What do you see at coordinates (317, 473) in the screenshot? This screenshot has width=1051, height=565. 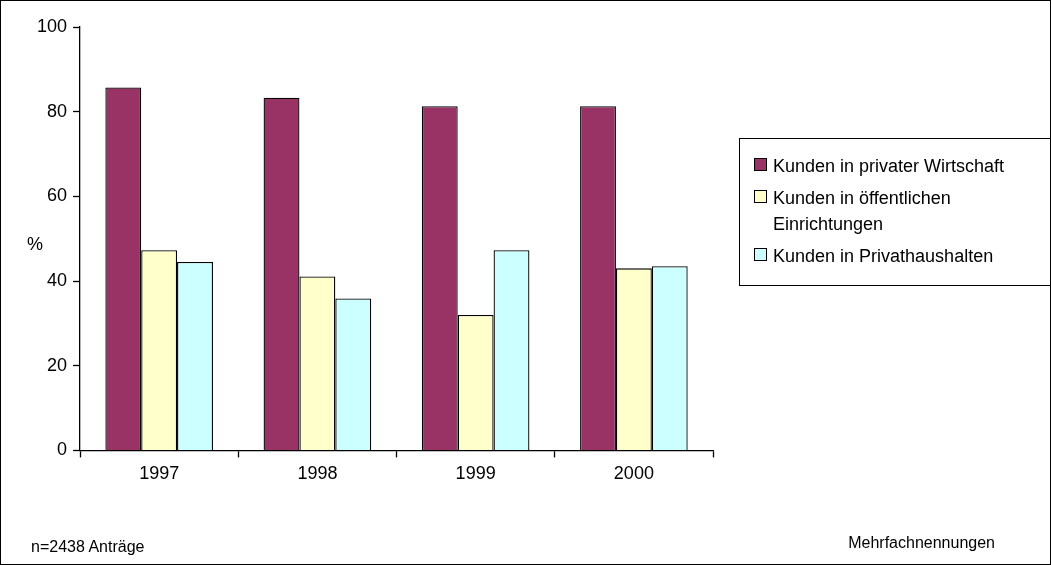 I see `x-tick-label: 1998` at bounding box center [317, 473].